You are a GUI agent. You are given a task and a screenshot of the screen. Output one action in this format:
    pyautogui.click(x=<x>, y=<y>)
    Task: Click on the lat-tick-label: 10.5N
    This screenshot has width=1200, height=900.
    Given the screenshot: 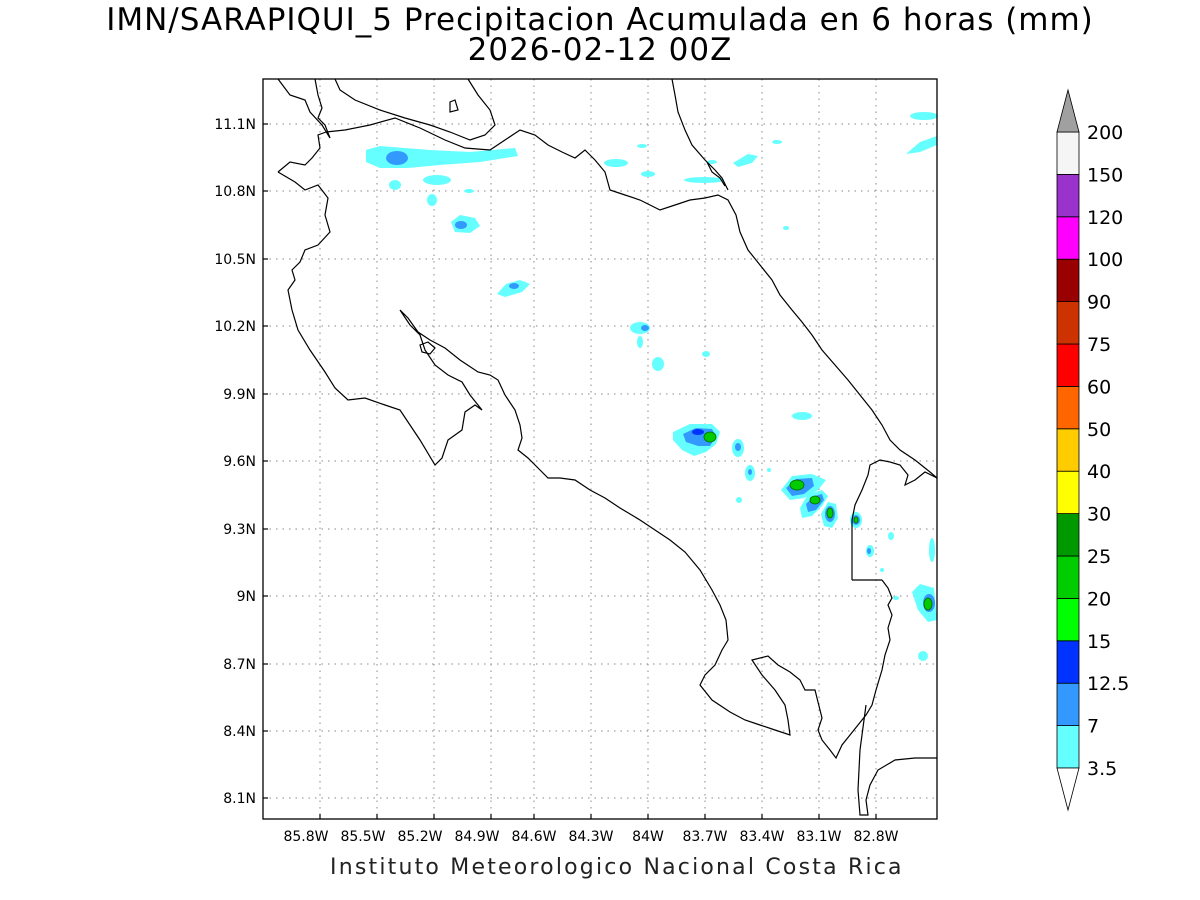 What is the action you would take?
    pyautogui.click(x=235, y=260)
    